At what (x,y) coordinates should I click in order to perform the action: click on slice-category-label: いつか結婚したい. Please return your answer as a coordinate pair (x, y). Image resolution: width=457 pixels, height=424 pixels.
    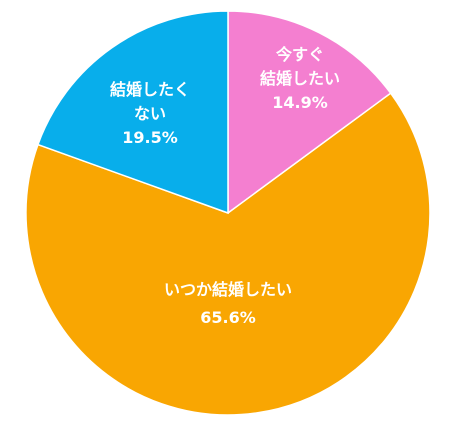
    Looking at the image, I should click on (228, 289).